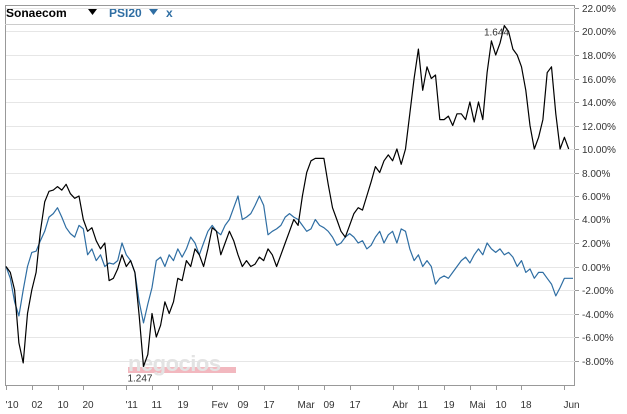  What do you see at coordinates (599, 9) in the screenshot?
I see `y-tick-label: 22.00%` at bounding box center [599, 9].